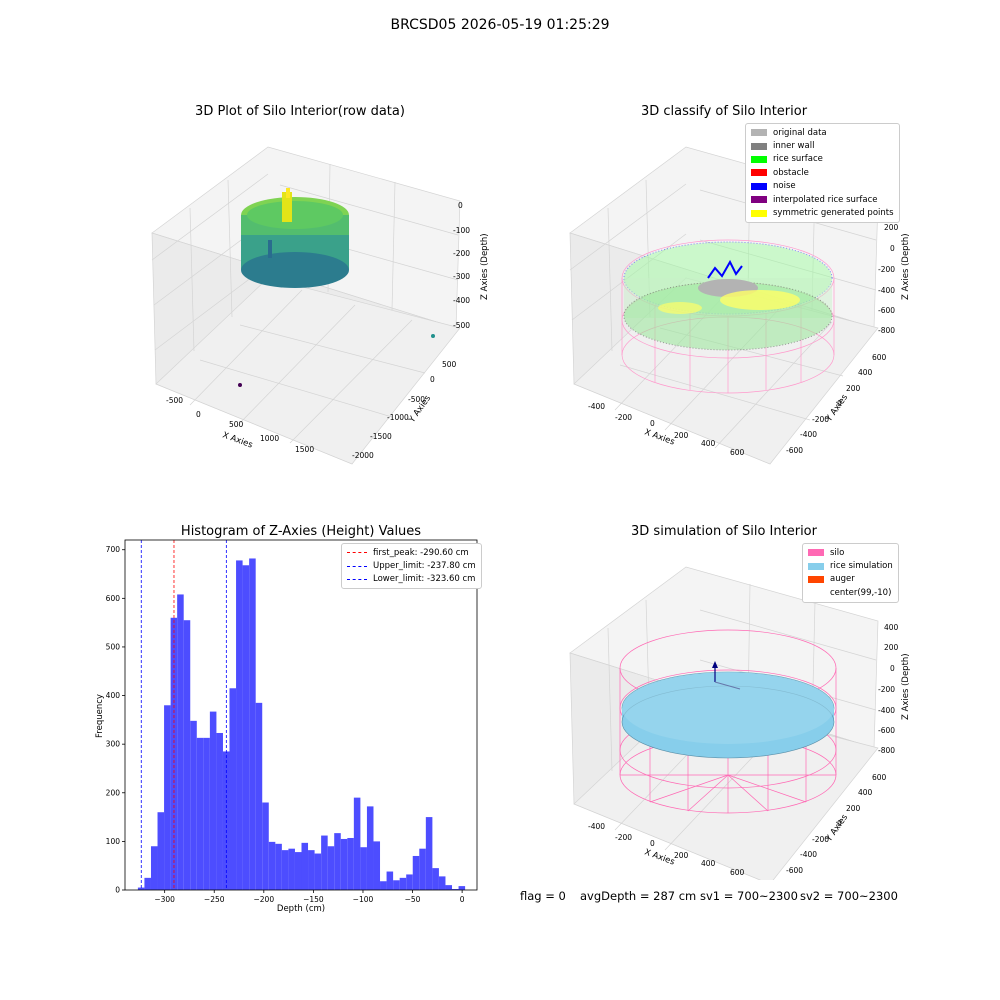  I want to click on legend-label: auger, so click(842, 579).